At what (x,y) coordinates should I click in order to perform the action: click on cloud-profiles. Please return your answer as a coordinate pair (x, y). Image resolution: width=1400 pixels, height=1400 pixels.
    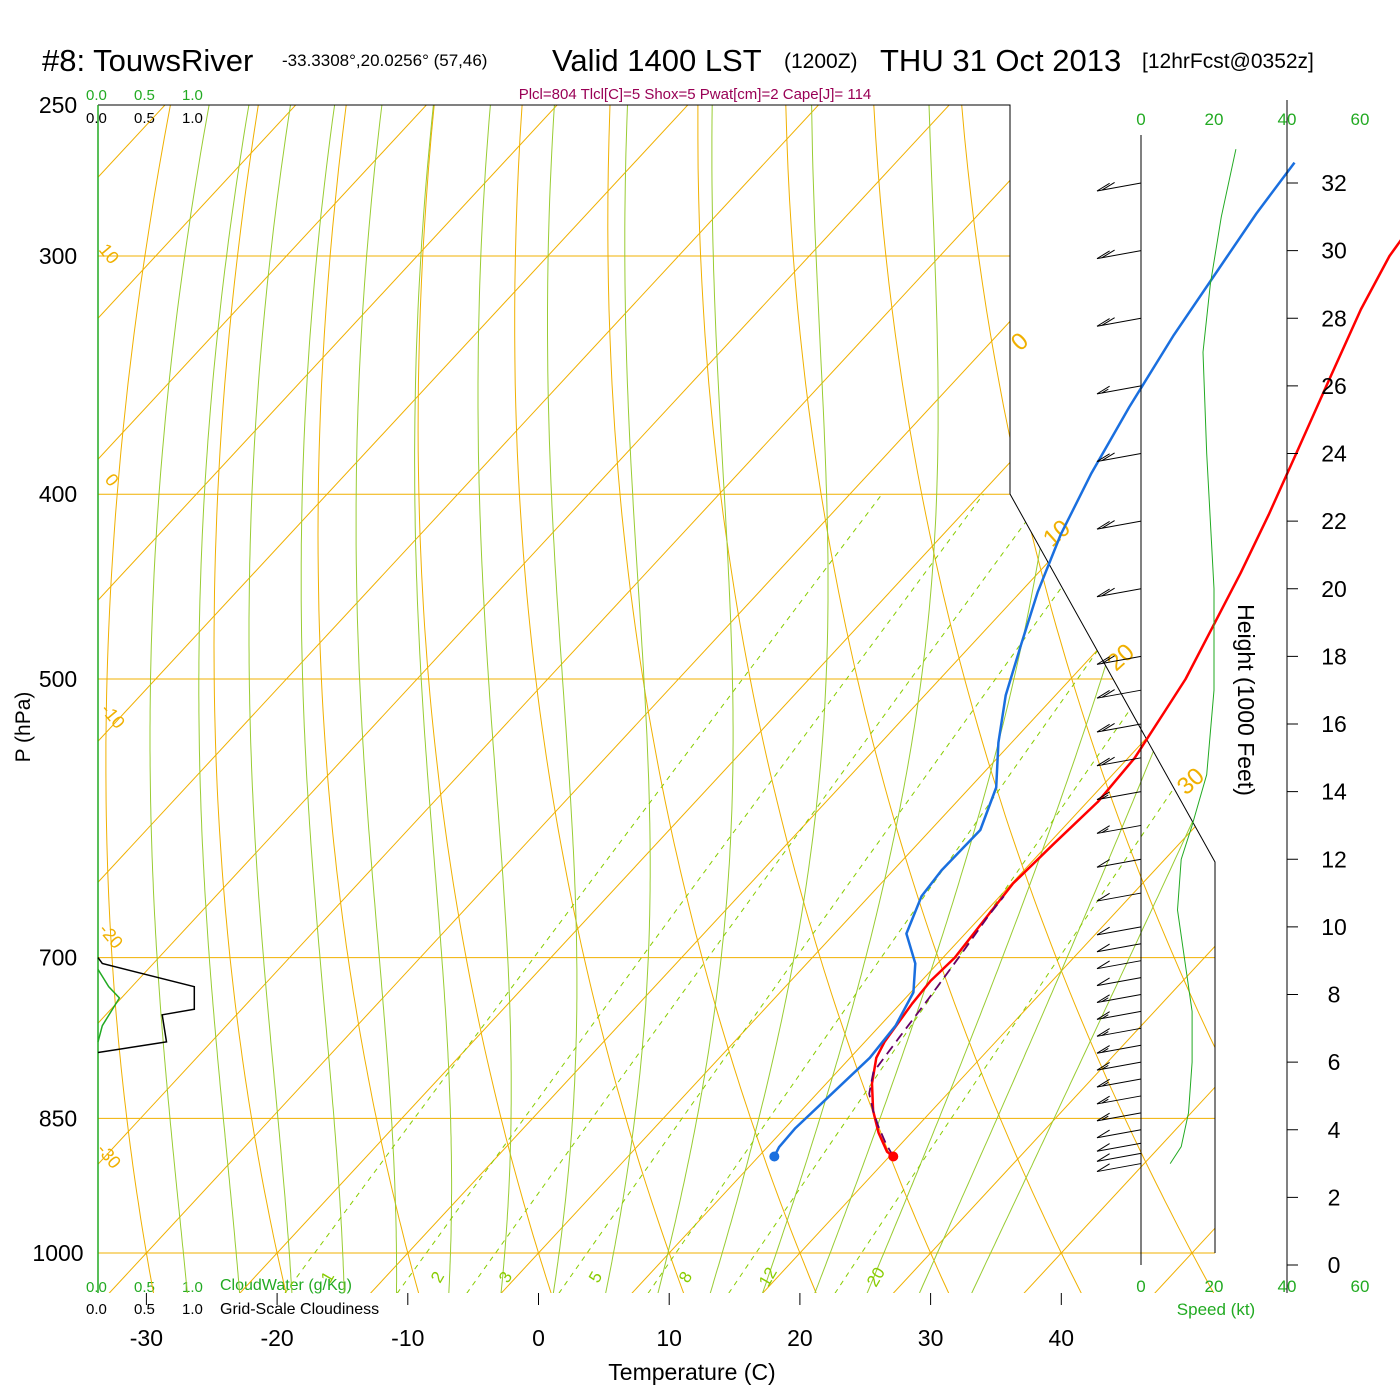
    Looking at the image, I should click on (146, 1005).